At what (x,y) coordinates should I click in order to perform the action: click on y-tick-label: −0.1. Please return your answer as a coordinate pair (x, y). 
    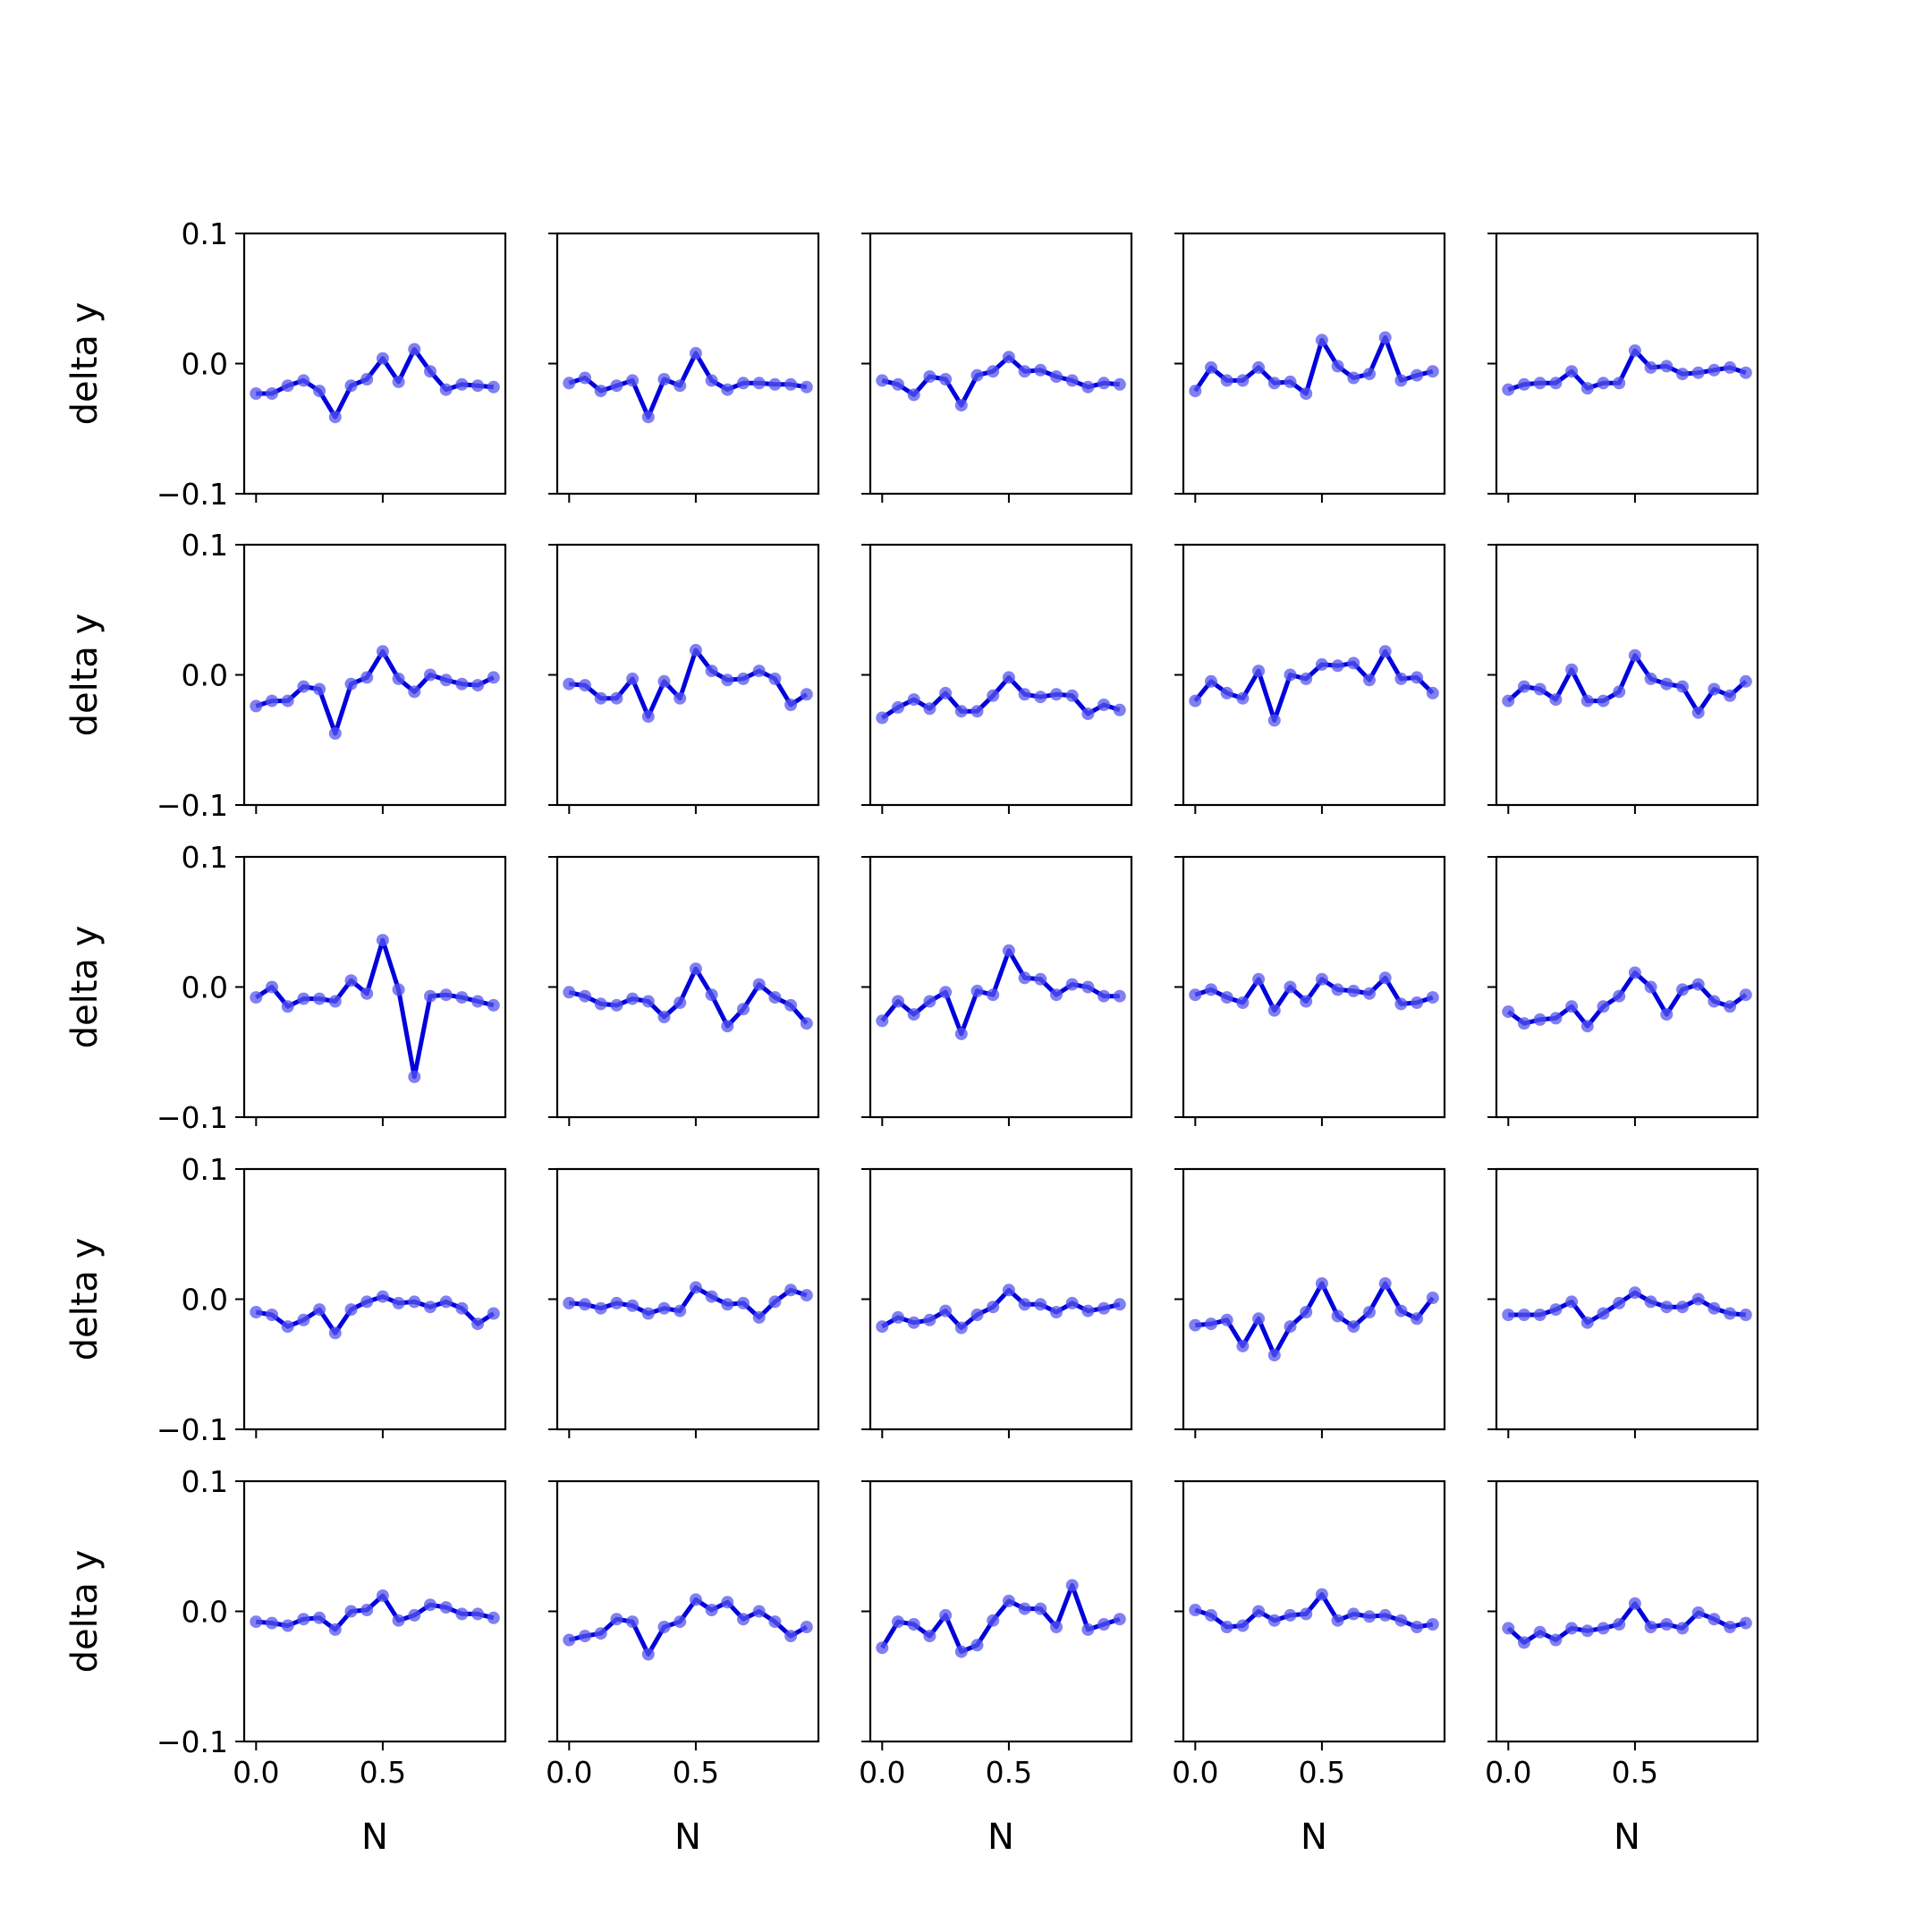
    Looking at the image, I should click on (192, 494).